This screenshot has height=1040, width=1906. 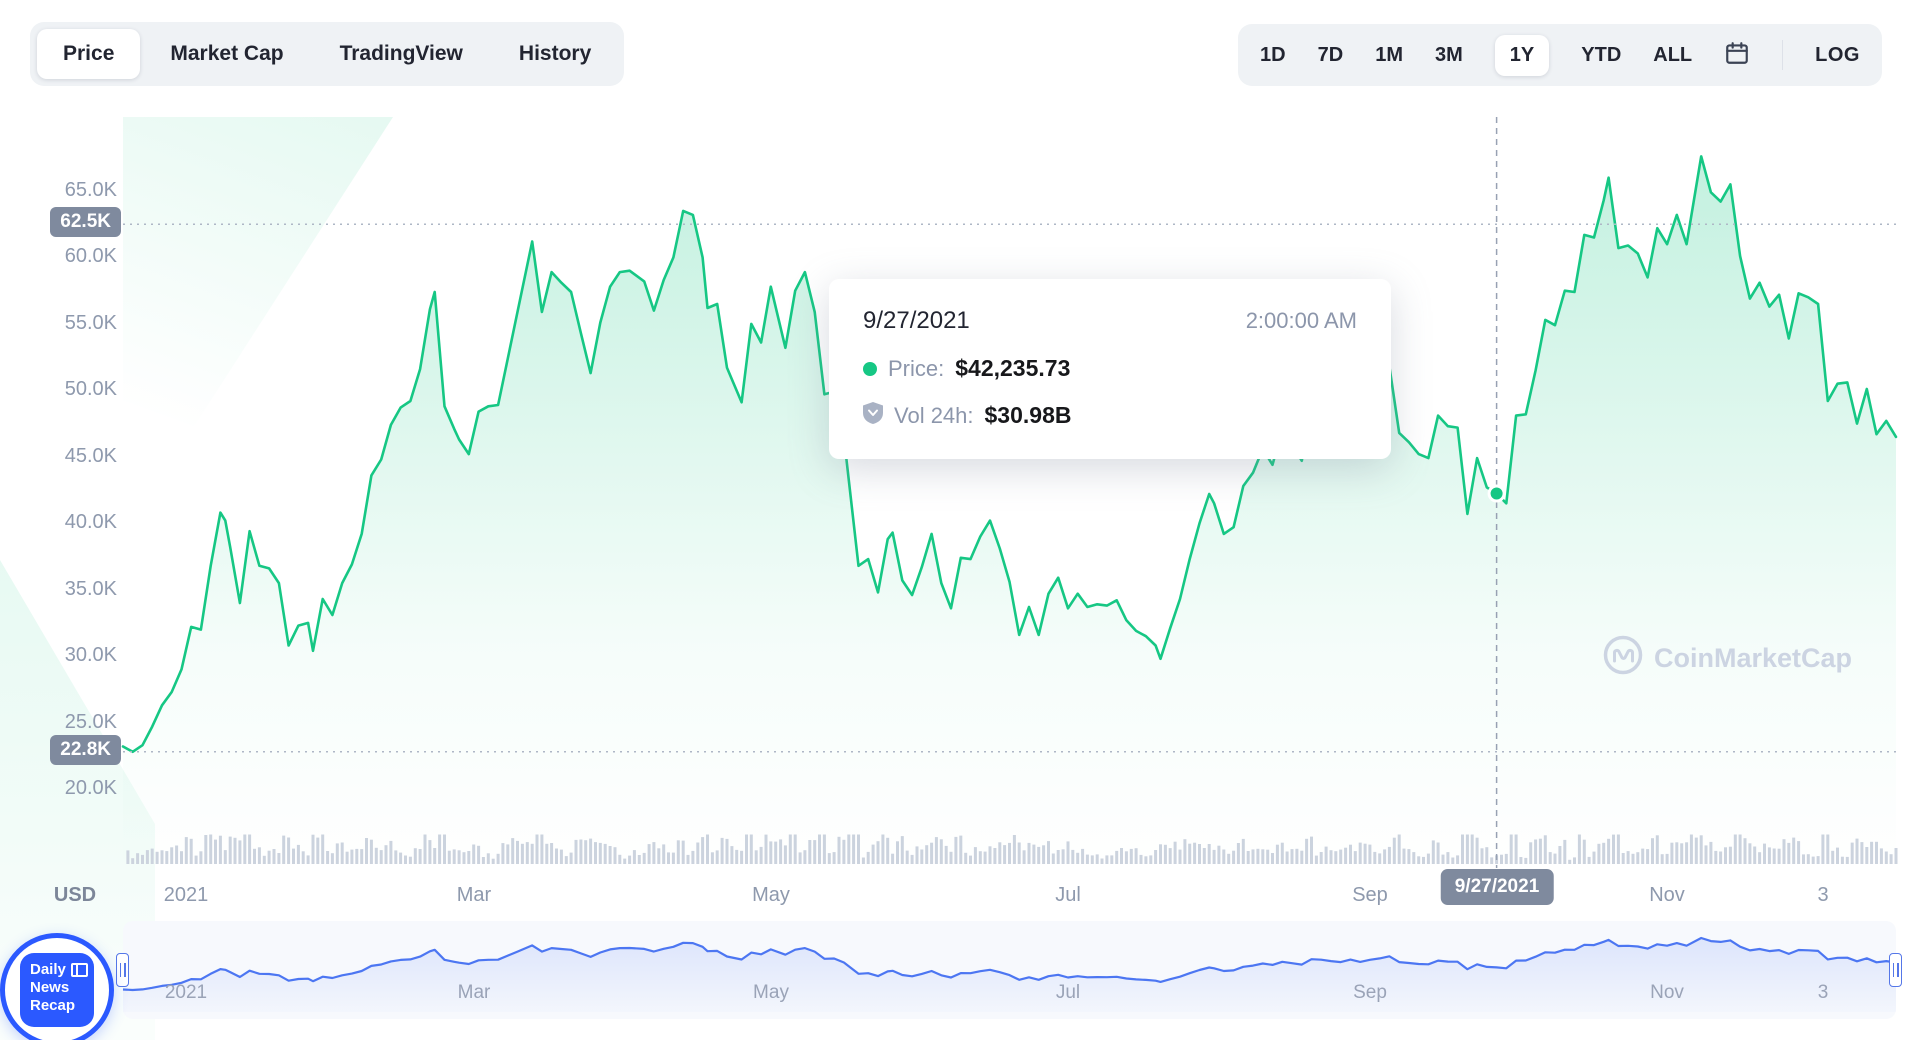 I want to click on daily-news-recap-button: Daily News Recap, so click(x=57, y=986).